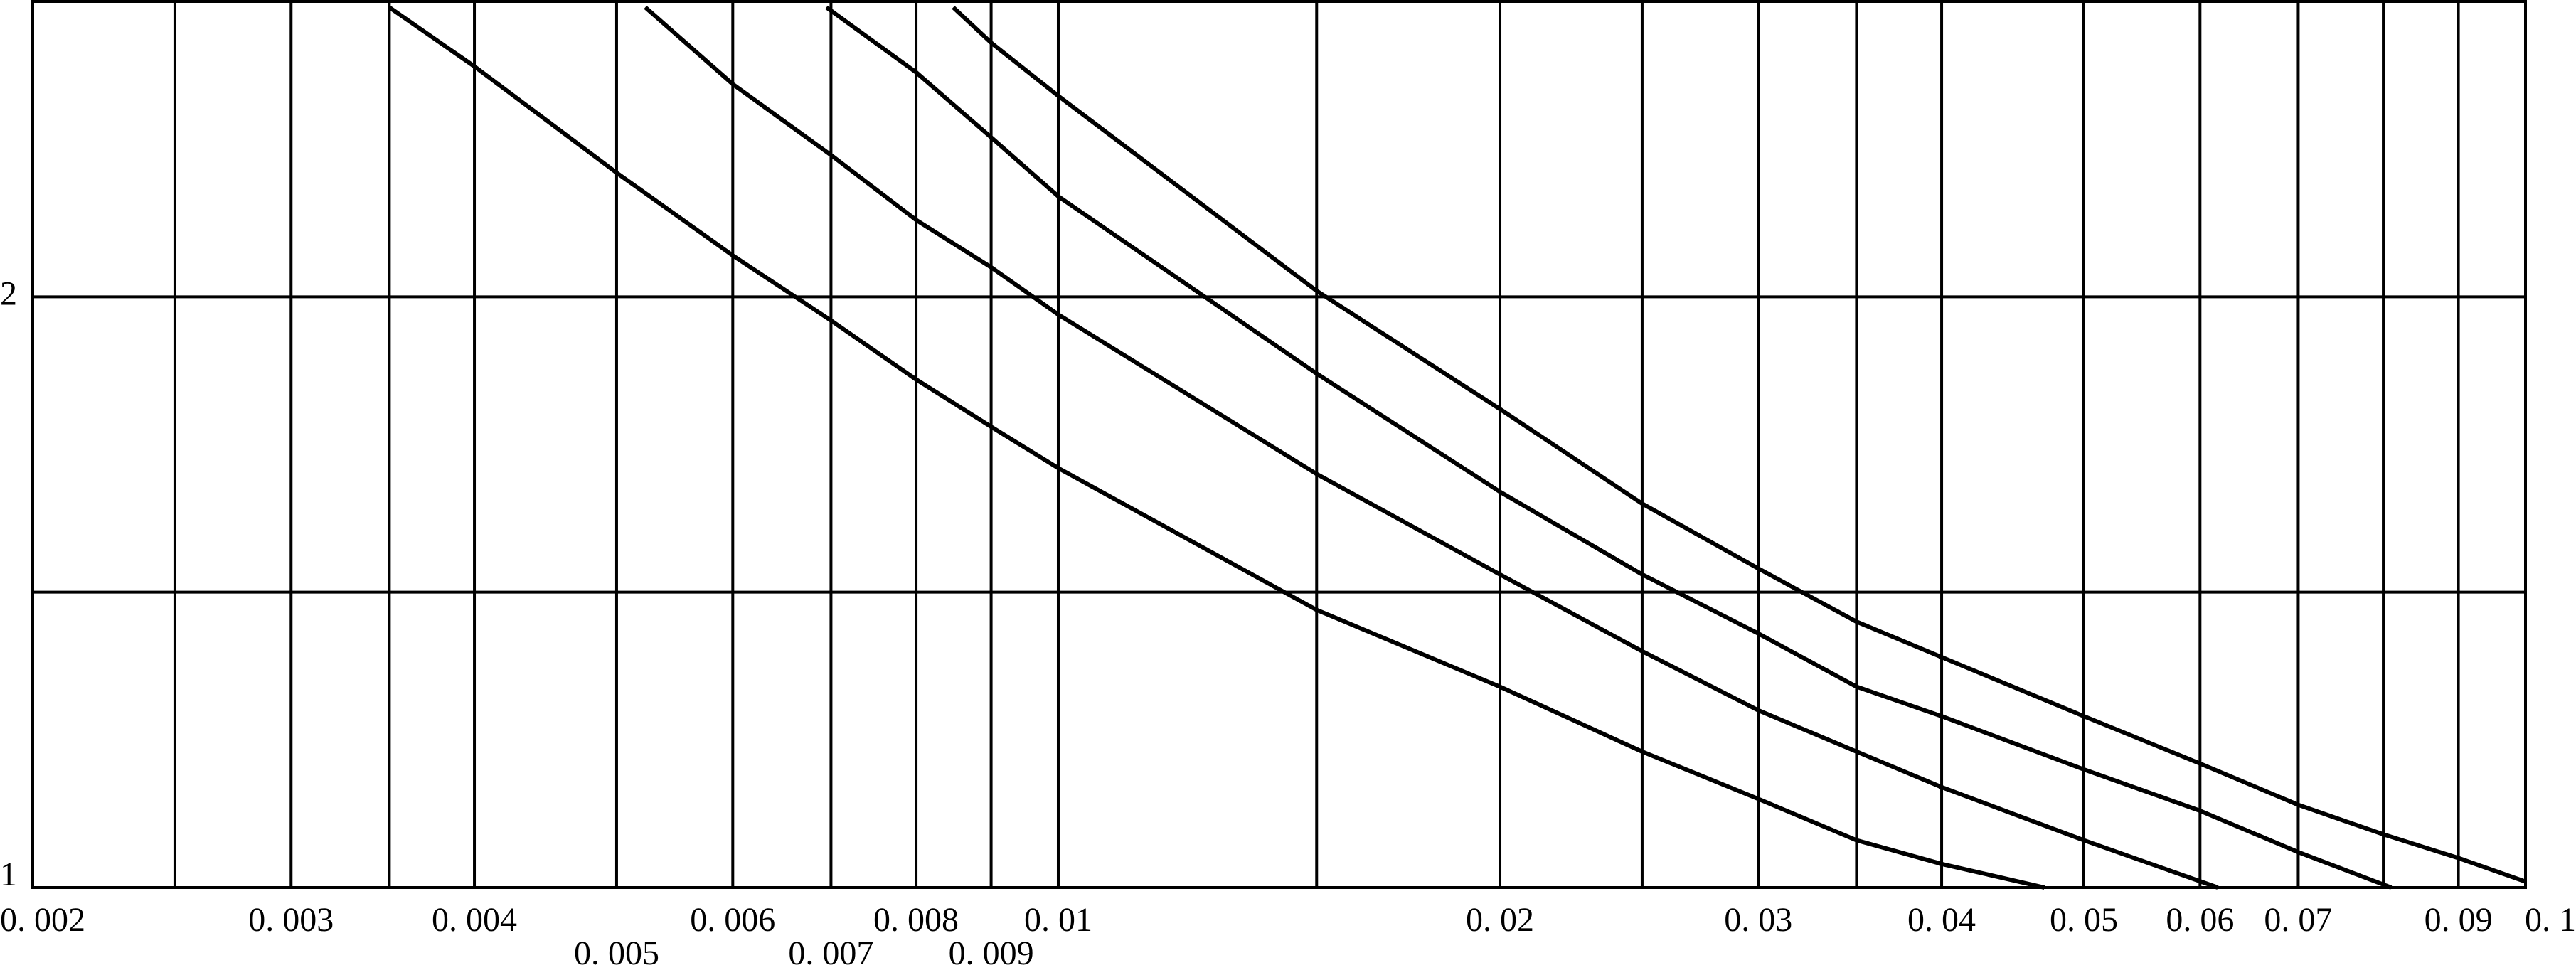 This screenshot has width=2576, height=975. What do you see at coordinates (2550, 920) in the screenshot?
I see `x-tick-label: 0. 1` at bounding box center [2550, 920].